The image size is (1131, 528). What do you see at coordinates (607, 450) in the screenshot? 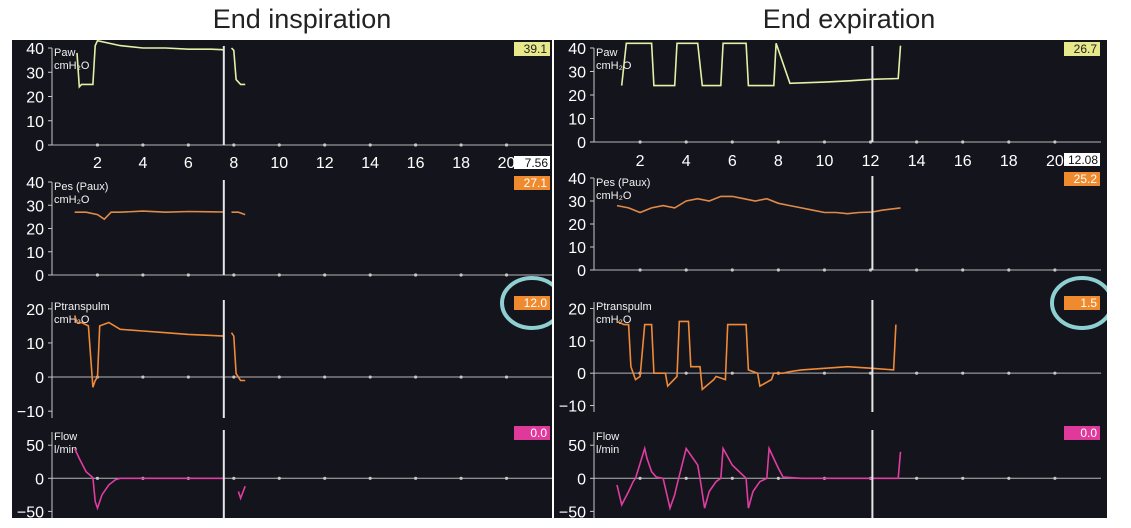
I see `track-label: l/min` at bounding box center [607, 450].